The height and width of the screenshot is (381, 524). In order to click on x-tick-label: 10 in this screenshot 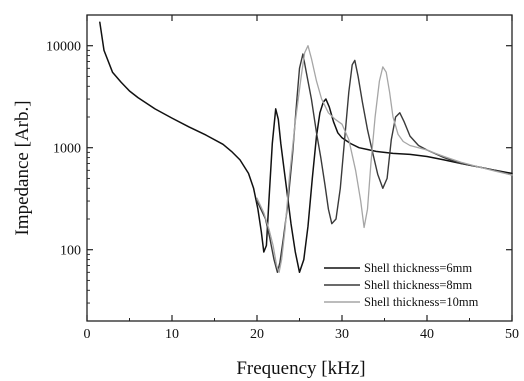, I will do `click(172, 334)`.